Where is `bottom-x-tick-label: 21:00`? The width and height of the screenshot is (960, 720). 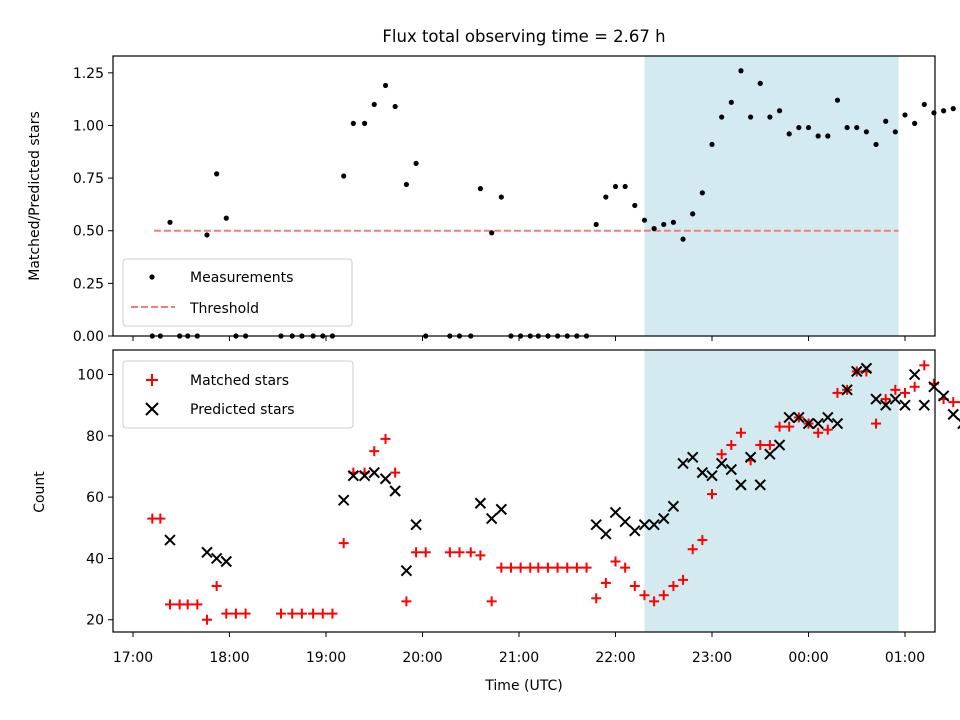 bottom-x-tick-label: 21:00 is located at coordinates (519, 658).